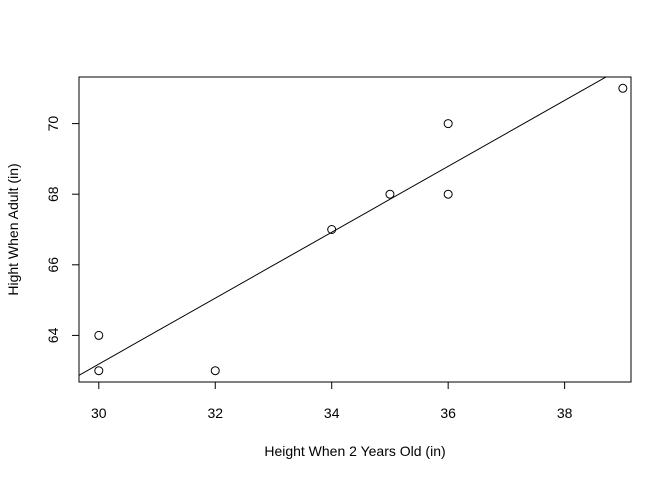 The image size is (672, 480). I want to click on y-tick-label: 64, so click(53, 335).